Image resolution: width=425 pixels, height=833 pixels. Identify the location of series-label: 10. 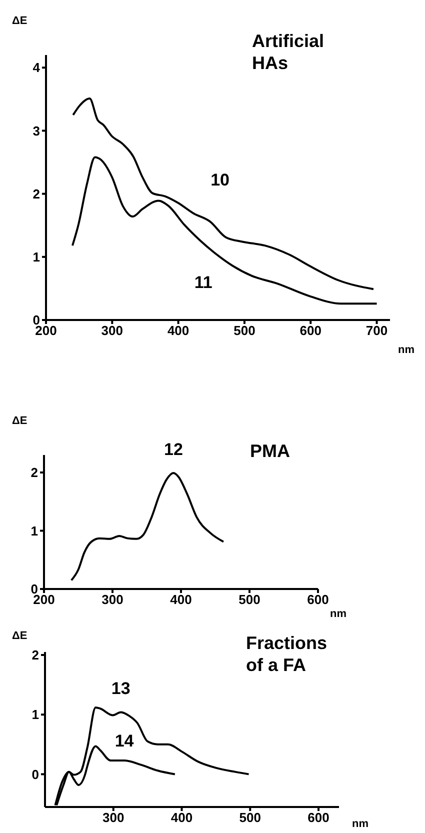
(220, 180).